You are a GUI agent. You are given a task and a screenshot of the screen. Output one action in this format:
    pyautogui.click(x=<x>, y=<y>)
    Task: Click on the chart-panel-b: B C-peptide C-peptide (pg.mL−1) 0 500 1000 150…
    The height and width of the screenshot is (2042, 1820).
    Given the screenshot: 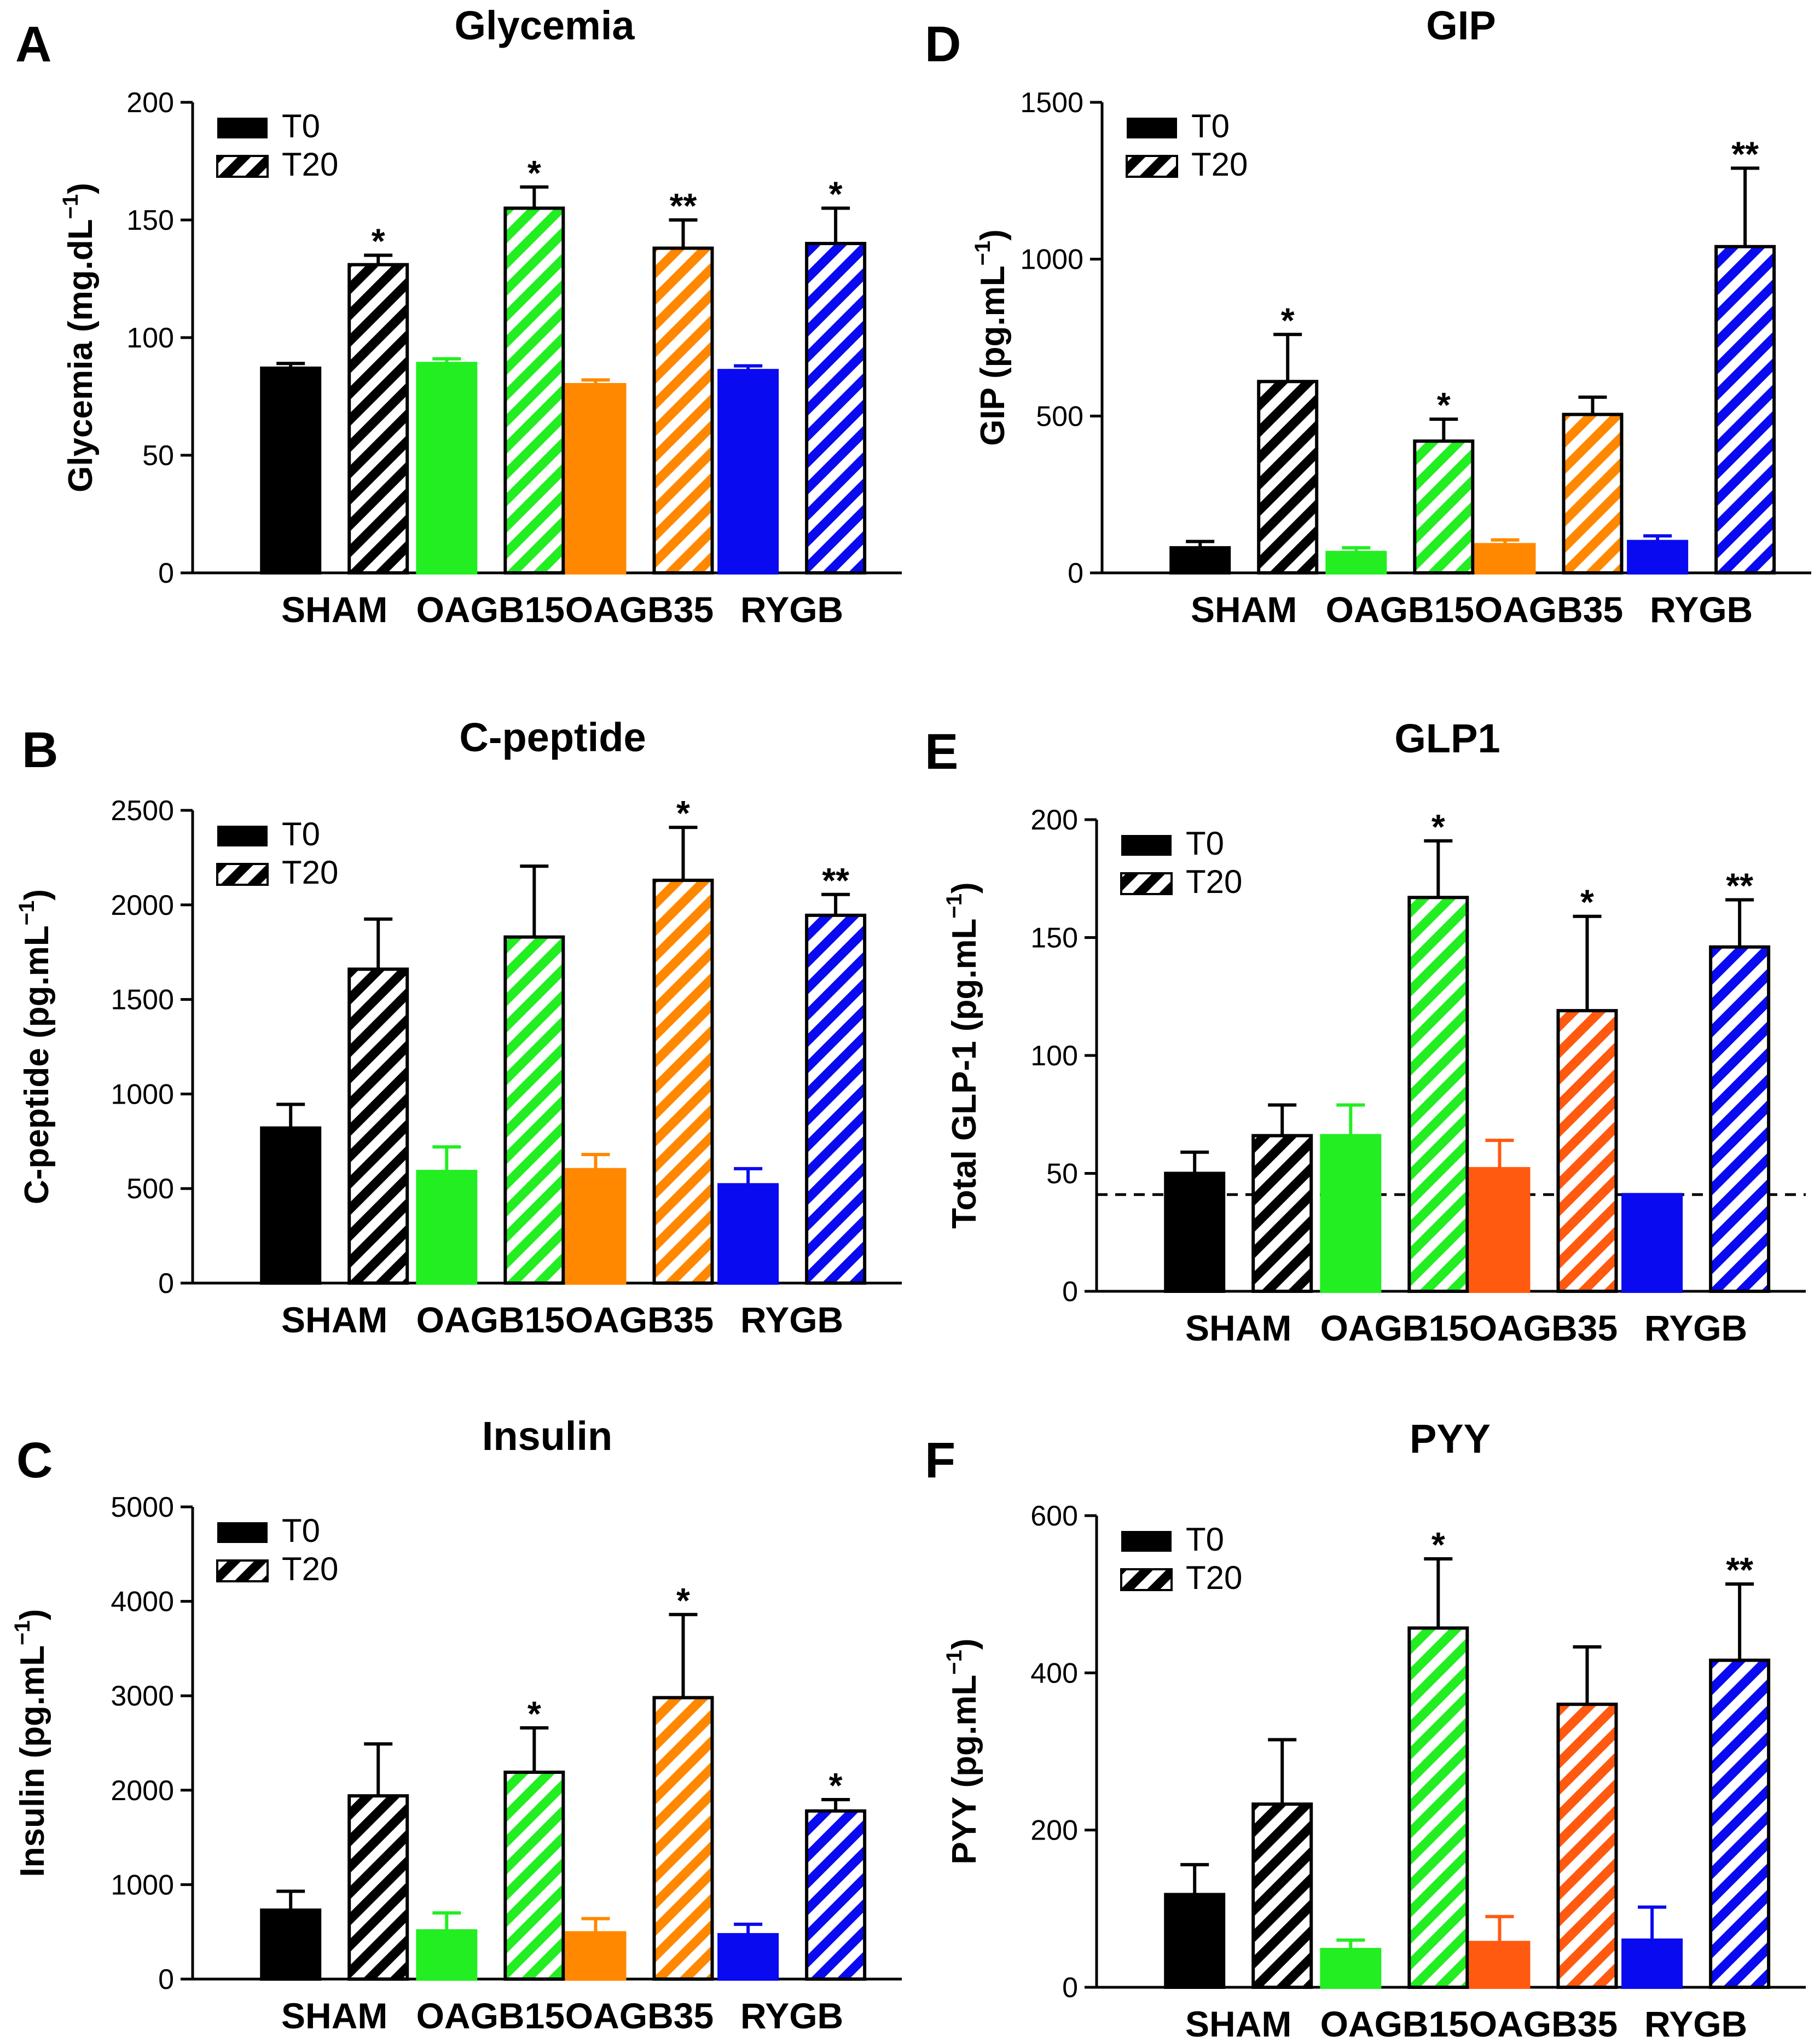 What is the action you would take?
    pyautogui.click(x=458, y=1027)
    